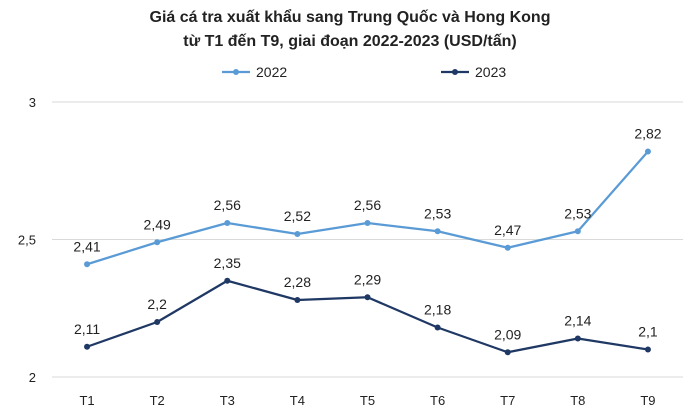 This screenshot has width=700, height=420. Describe the element at coordinates (157, 400) in the screenshot. I see `x-tick-label: T2` at that location.